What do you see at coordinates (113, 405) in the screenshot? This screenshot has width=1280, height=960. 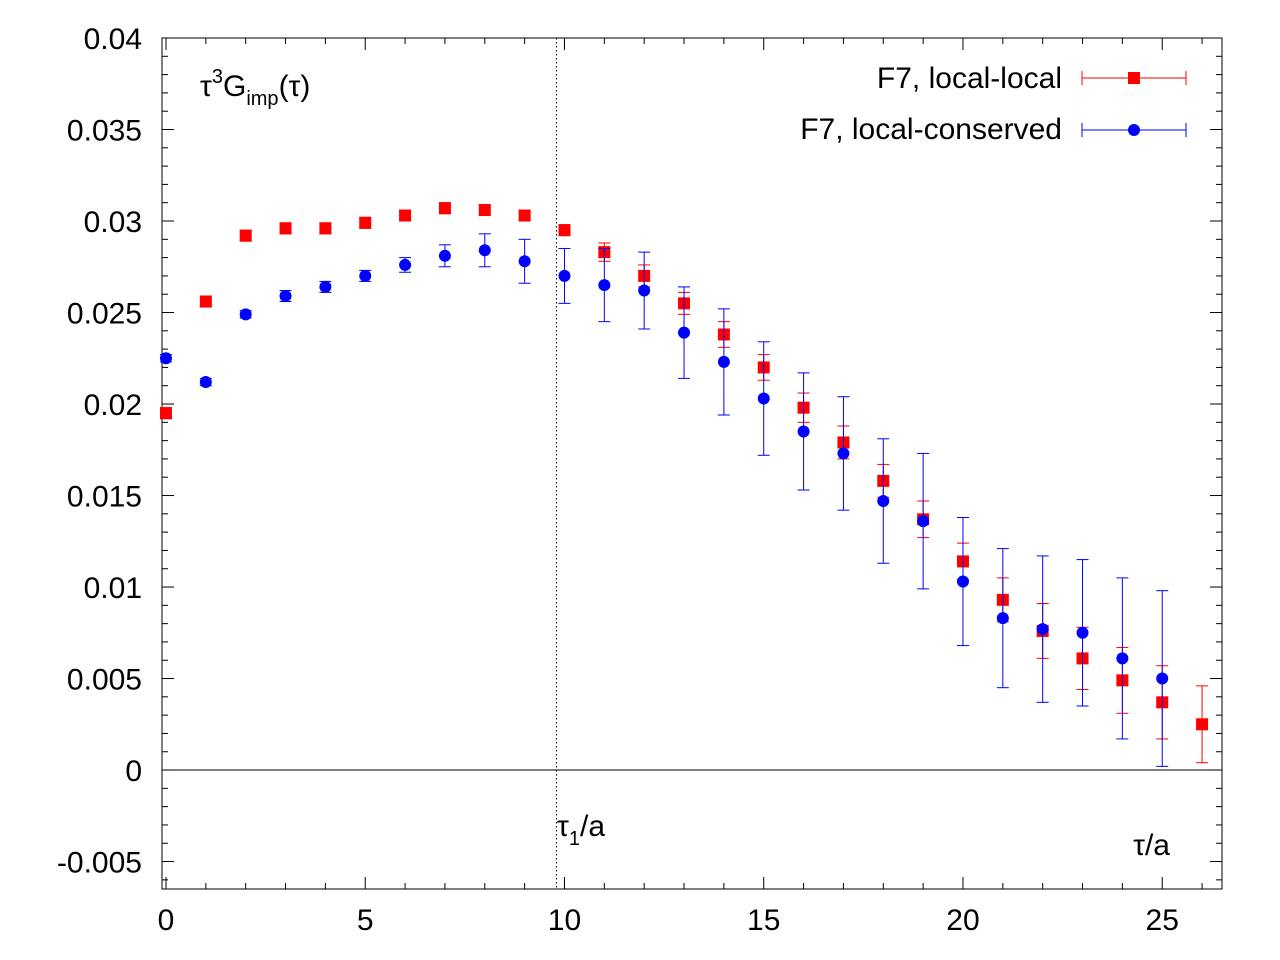 I see `y-tick-label: 0.02` at bounding box center [113, 405].